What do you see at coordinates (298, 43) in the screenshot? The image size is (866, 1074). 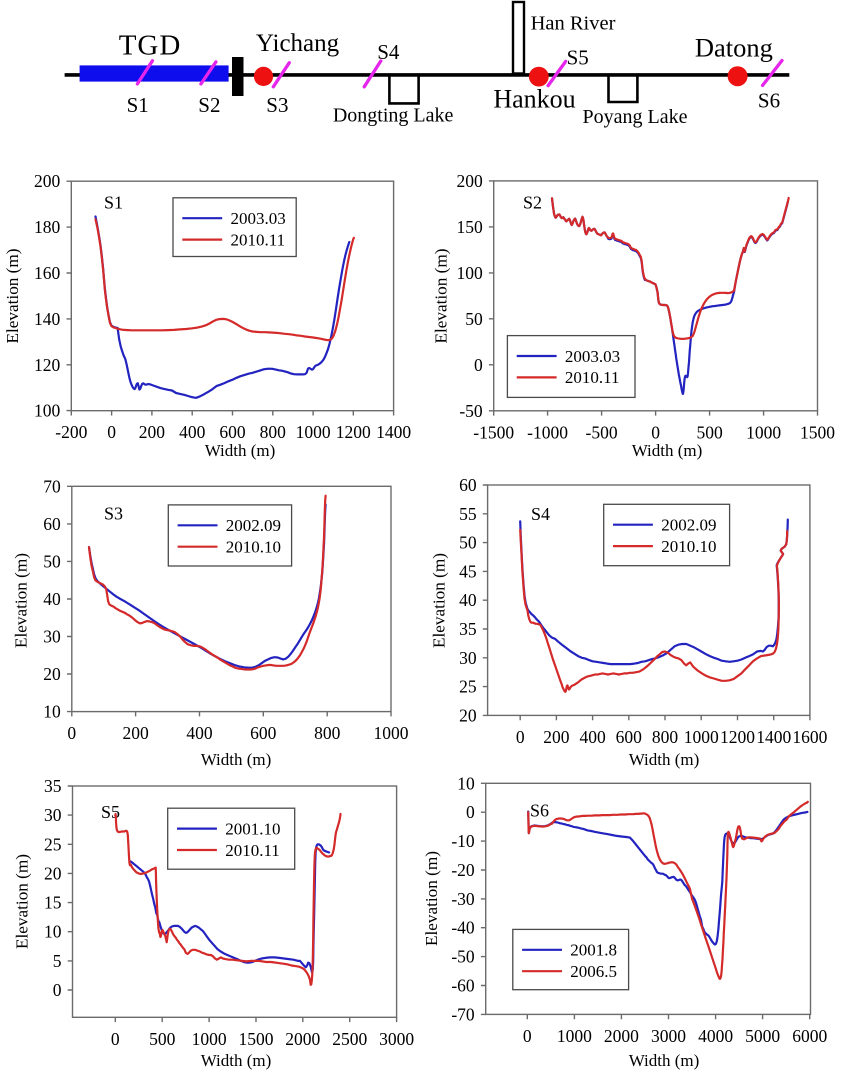 I see `svg-text: Yichang` at bounding box center [298, 43].